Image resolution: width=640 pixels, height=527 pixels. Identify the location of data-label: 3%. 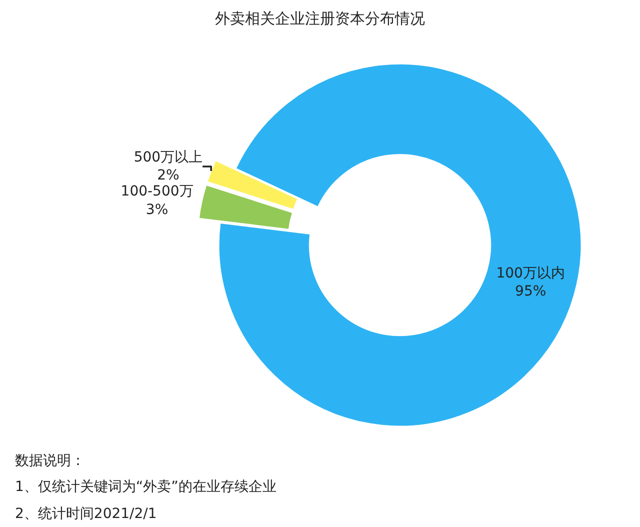
(157, 210).